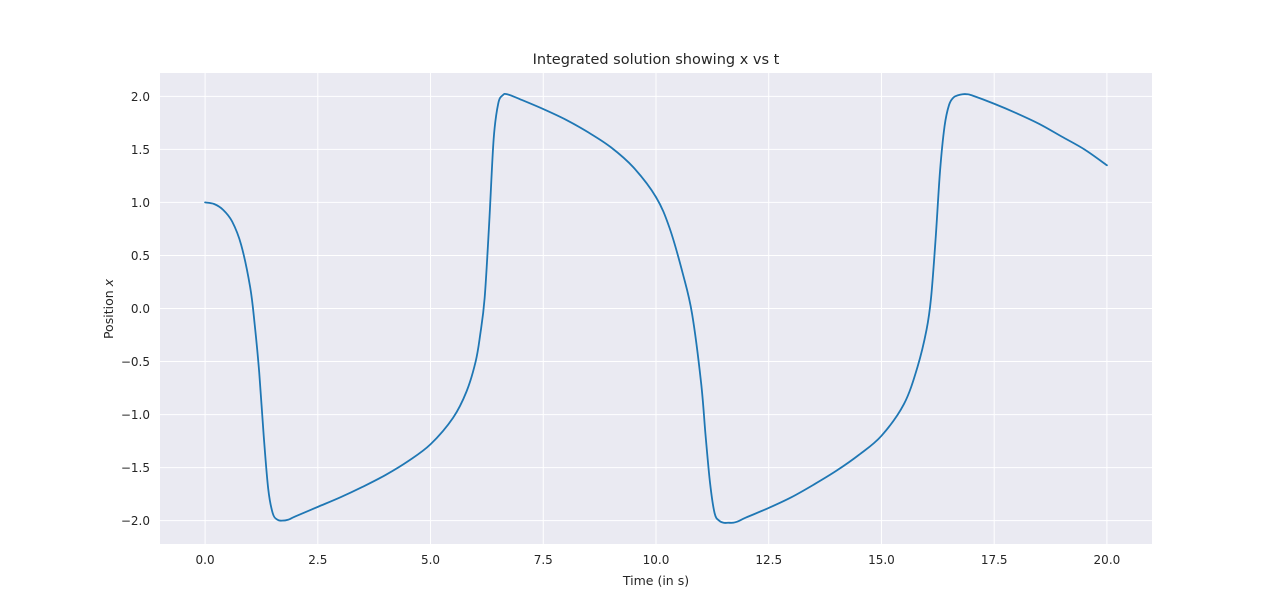  I want to click on y-tick-label: 0.5, so click(140, 256).